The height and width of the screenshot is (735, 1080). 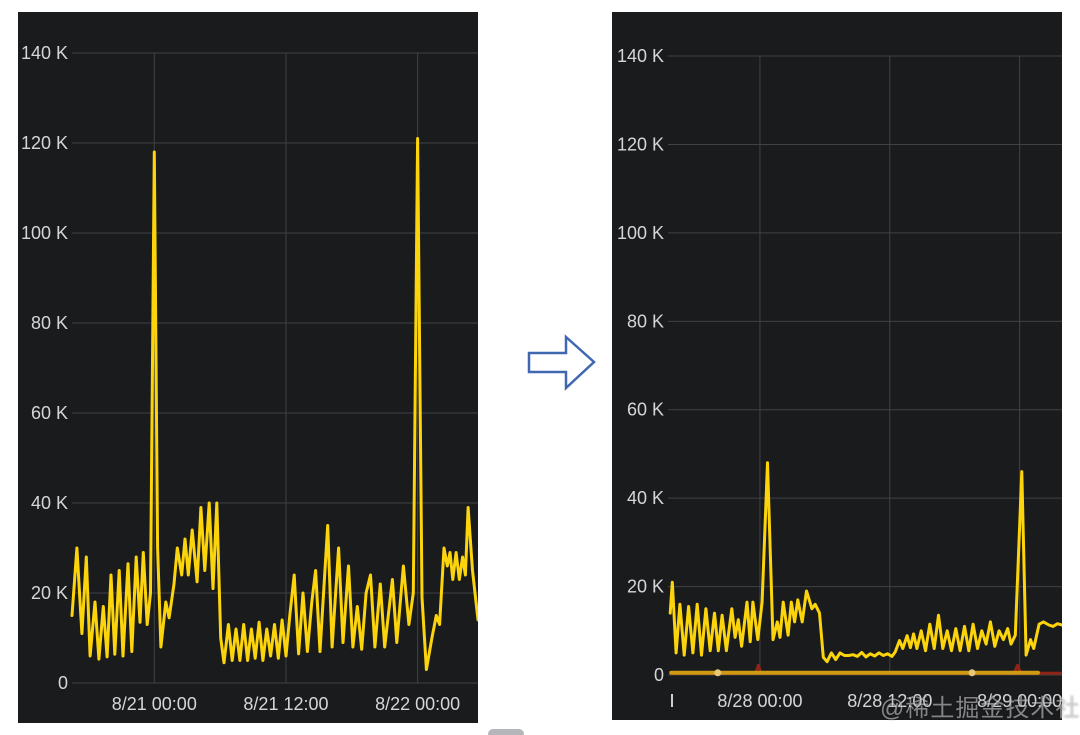 I want to click on scrollbar-thumb, so click(x=506, y=732).